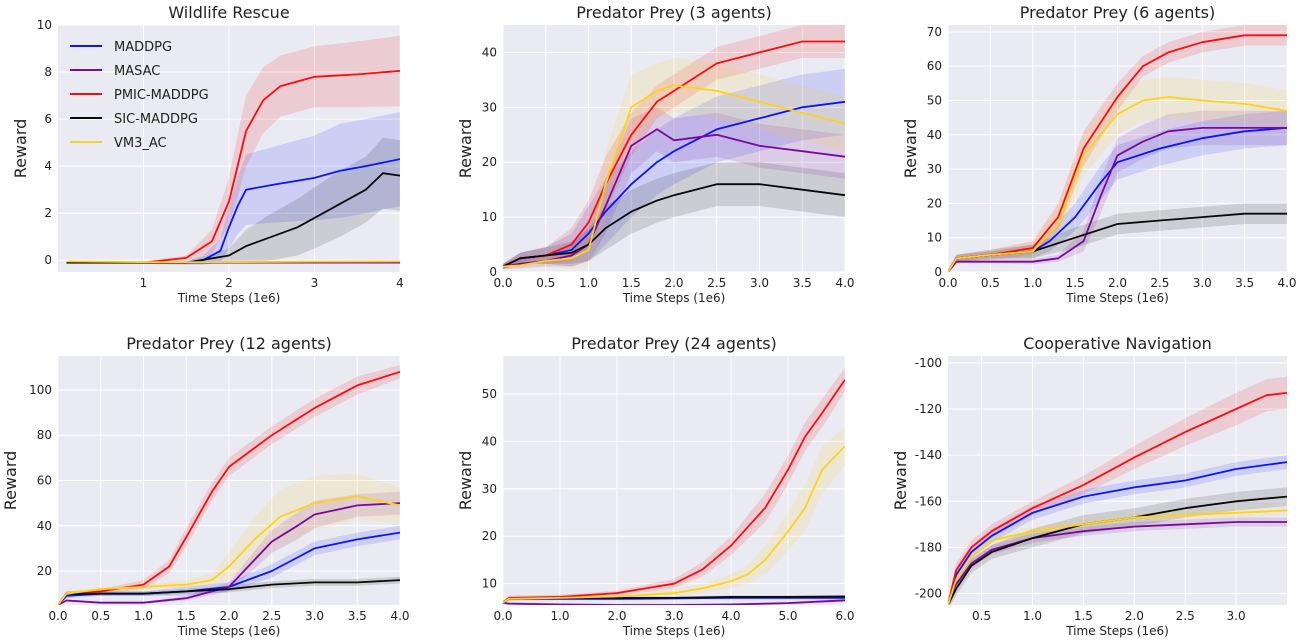 The width and height of the screenshot is (1301, 644). What do you see at coordinates (928, 547) in the screenshot?
I see `y-tick-label: -180` at bounding box center [928, 547].